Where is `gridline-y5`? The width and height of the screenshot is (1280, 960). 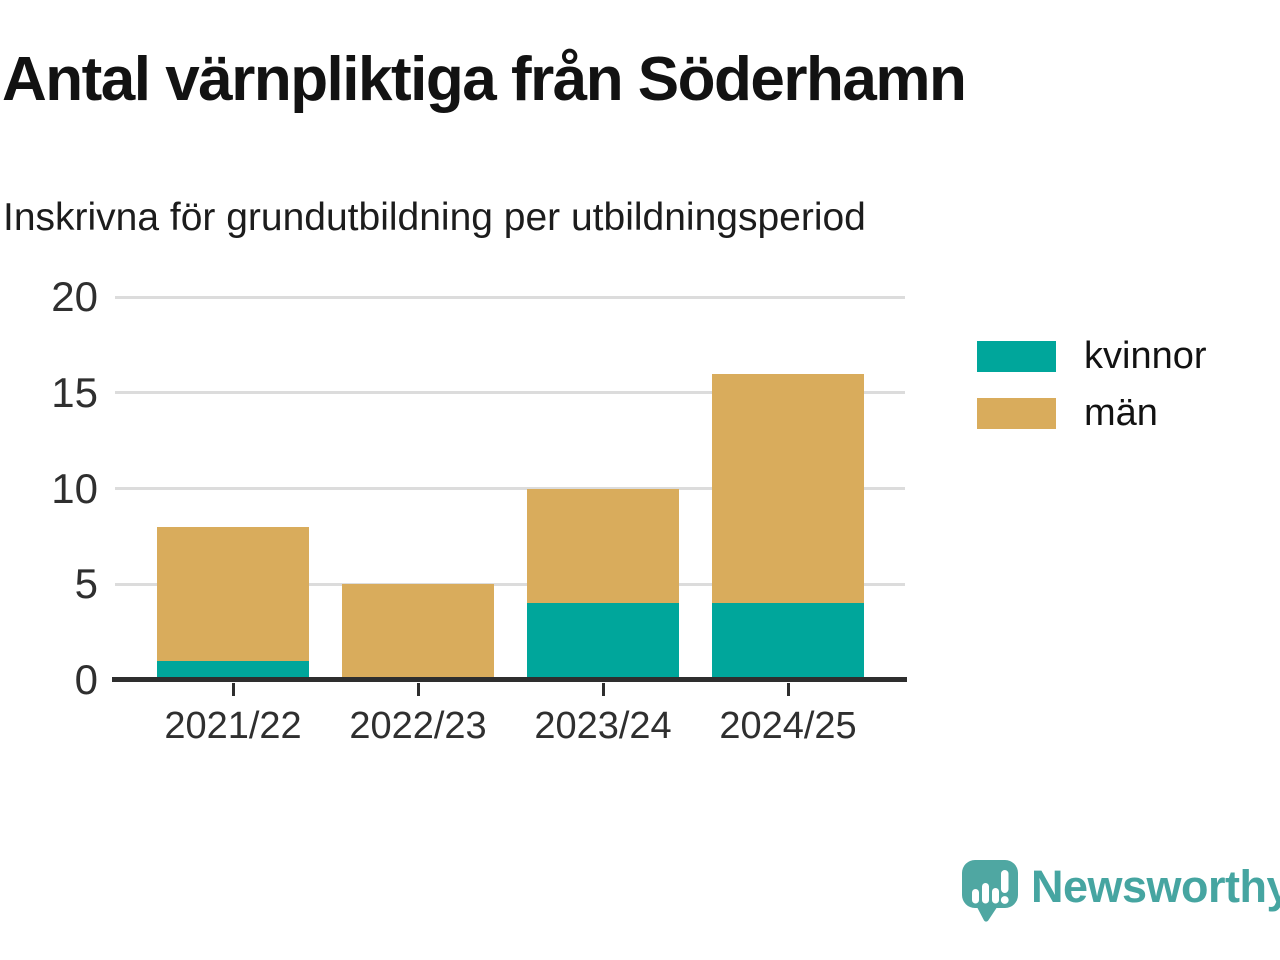
gridline-y5 is located at coordinates (510, 584).